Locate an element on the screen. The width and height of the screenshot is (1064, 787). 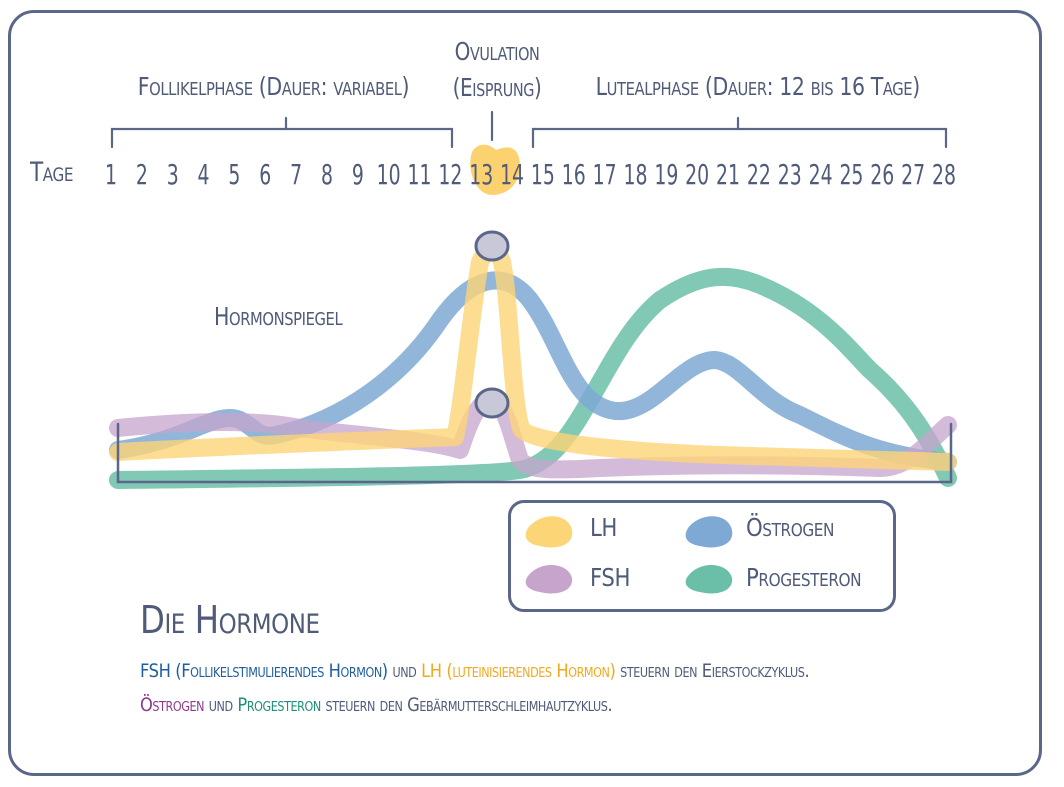
day-label-7: 7 is located at coordinates (296, 174).